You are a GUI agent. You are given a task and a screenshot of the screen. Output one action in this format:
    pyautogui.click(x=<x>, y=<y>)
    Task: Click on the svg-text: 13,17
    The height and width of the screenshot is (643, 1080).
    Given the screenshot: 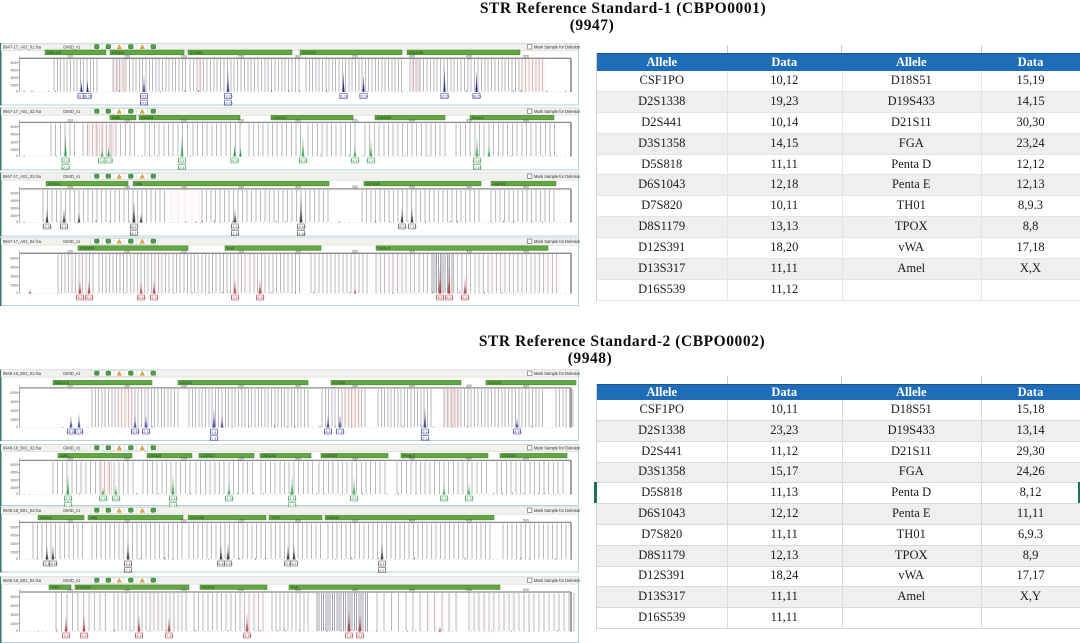 What is the action you would take?
    pyautogui.click(x=102, y=161)
    